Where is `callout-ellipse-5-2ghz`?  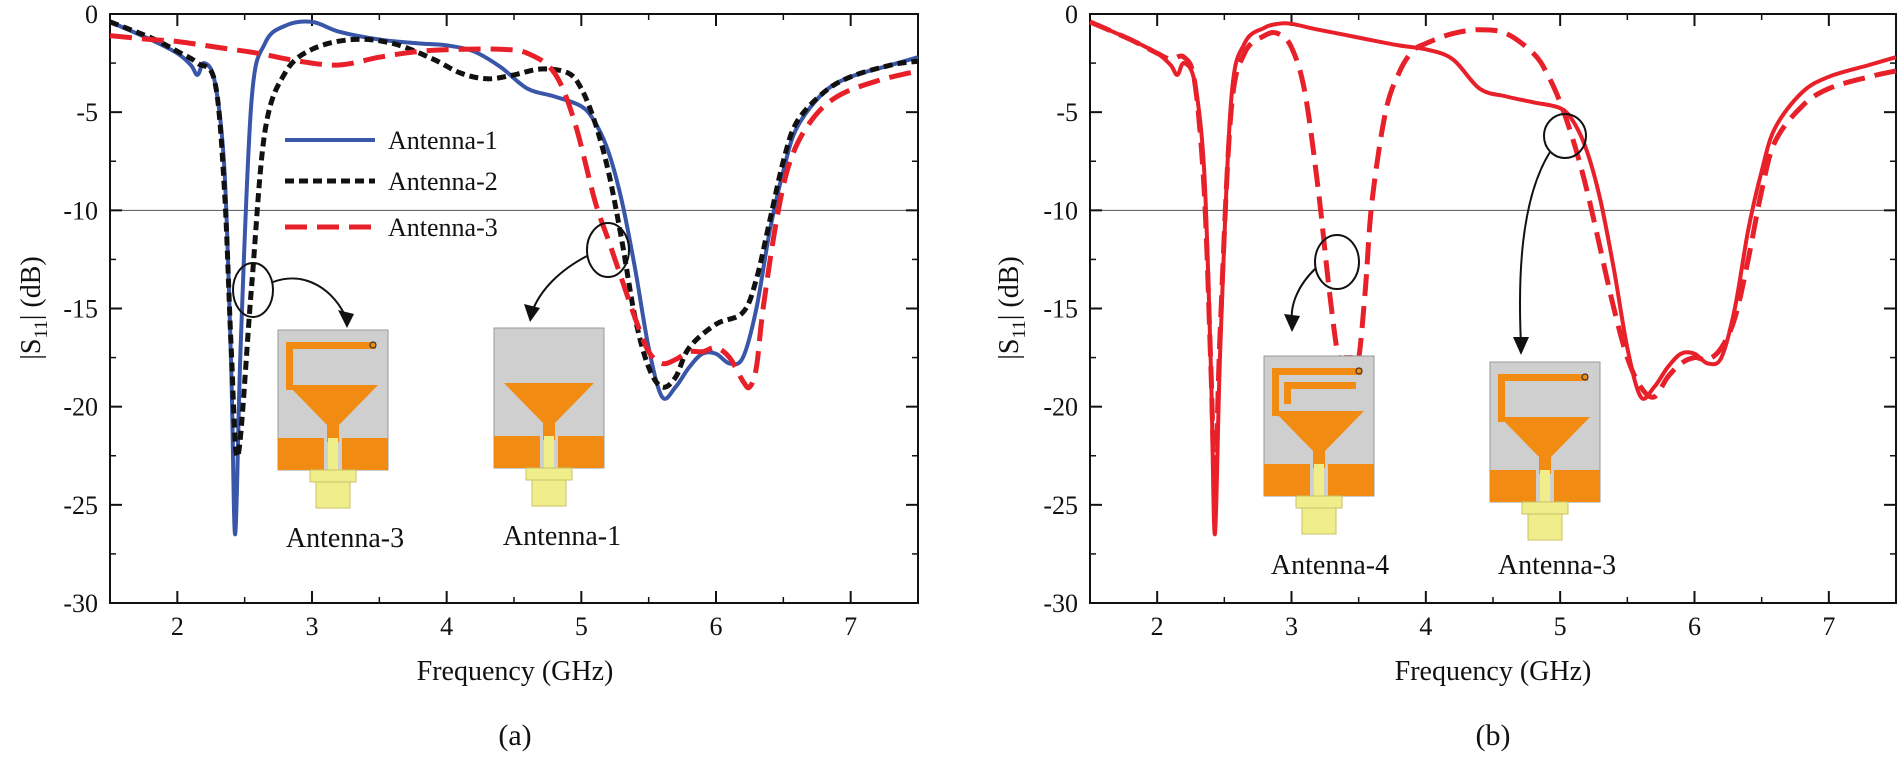
callout-ellipse-5-2ghz is located at coordinates (608, 250).